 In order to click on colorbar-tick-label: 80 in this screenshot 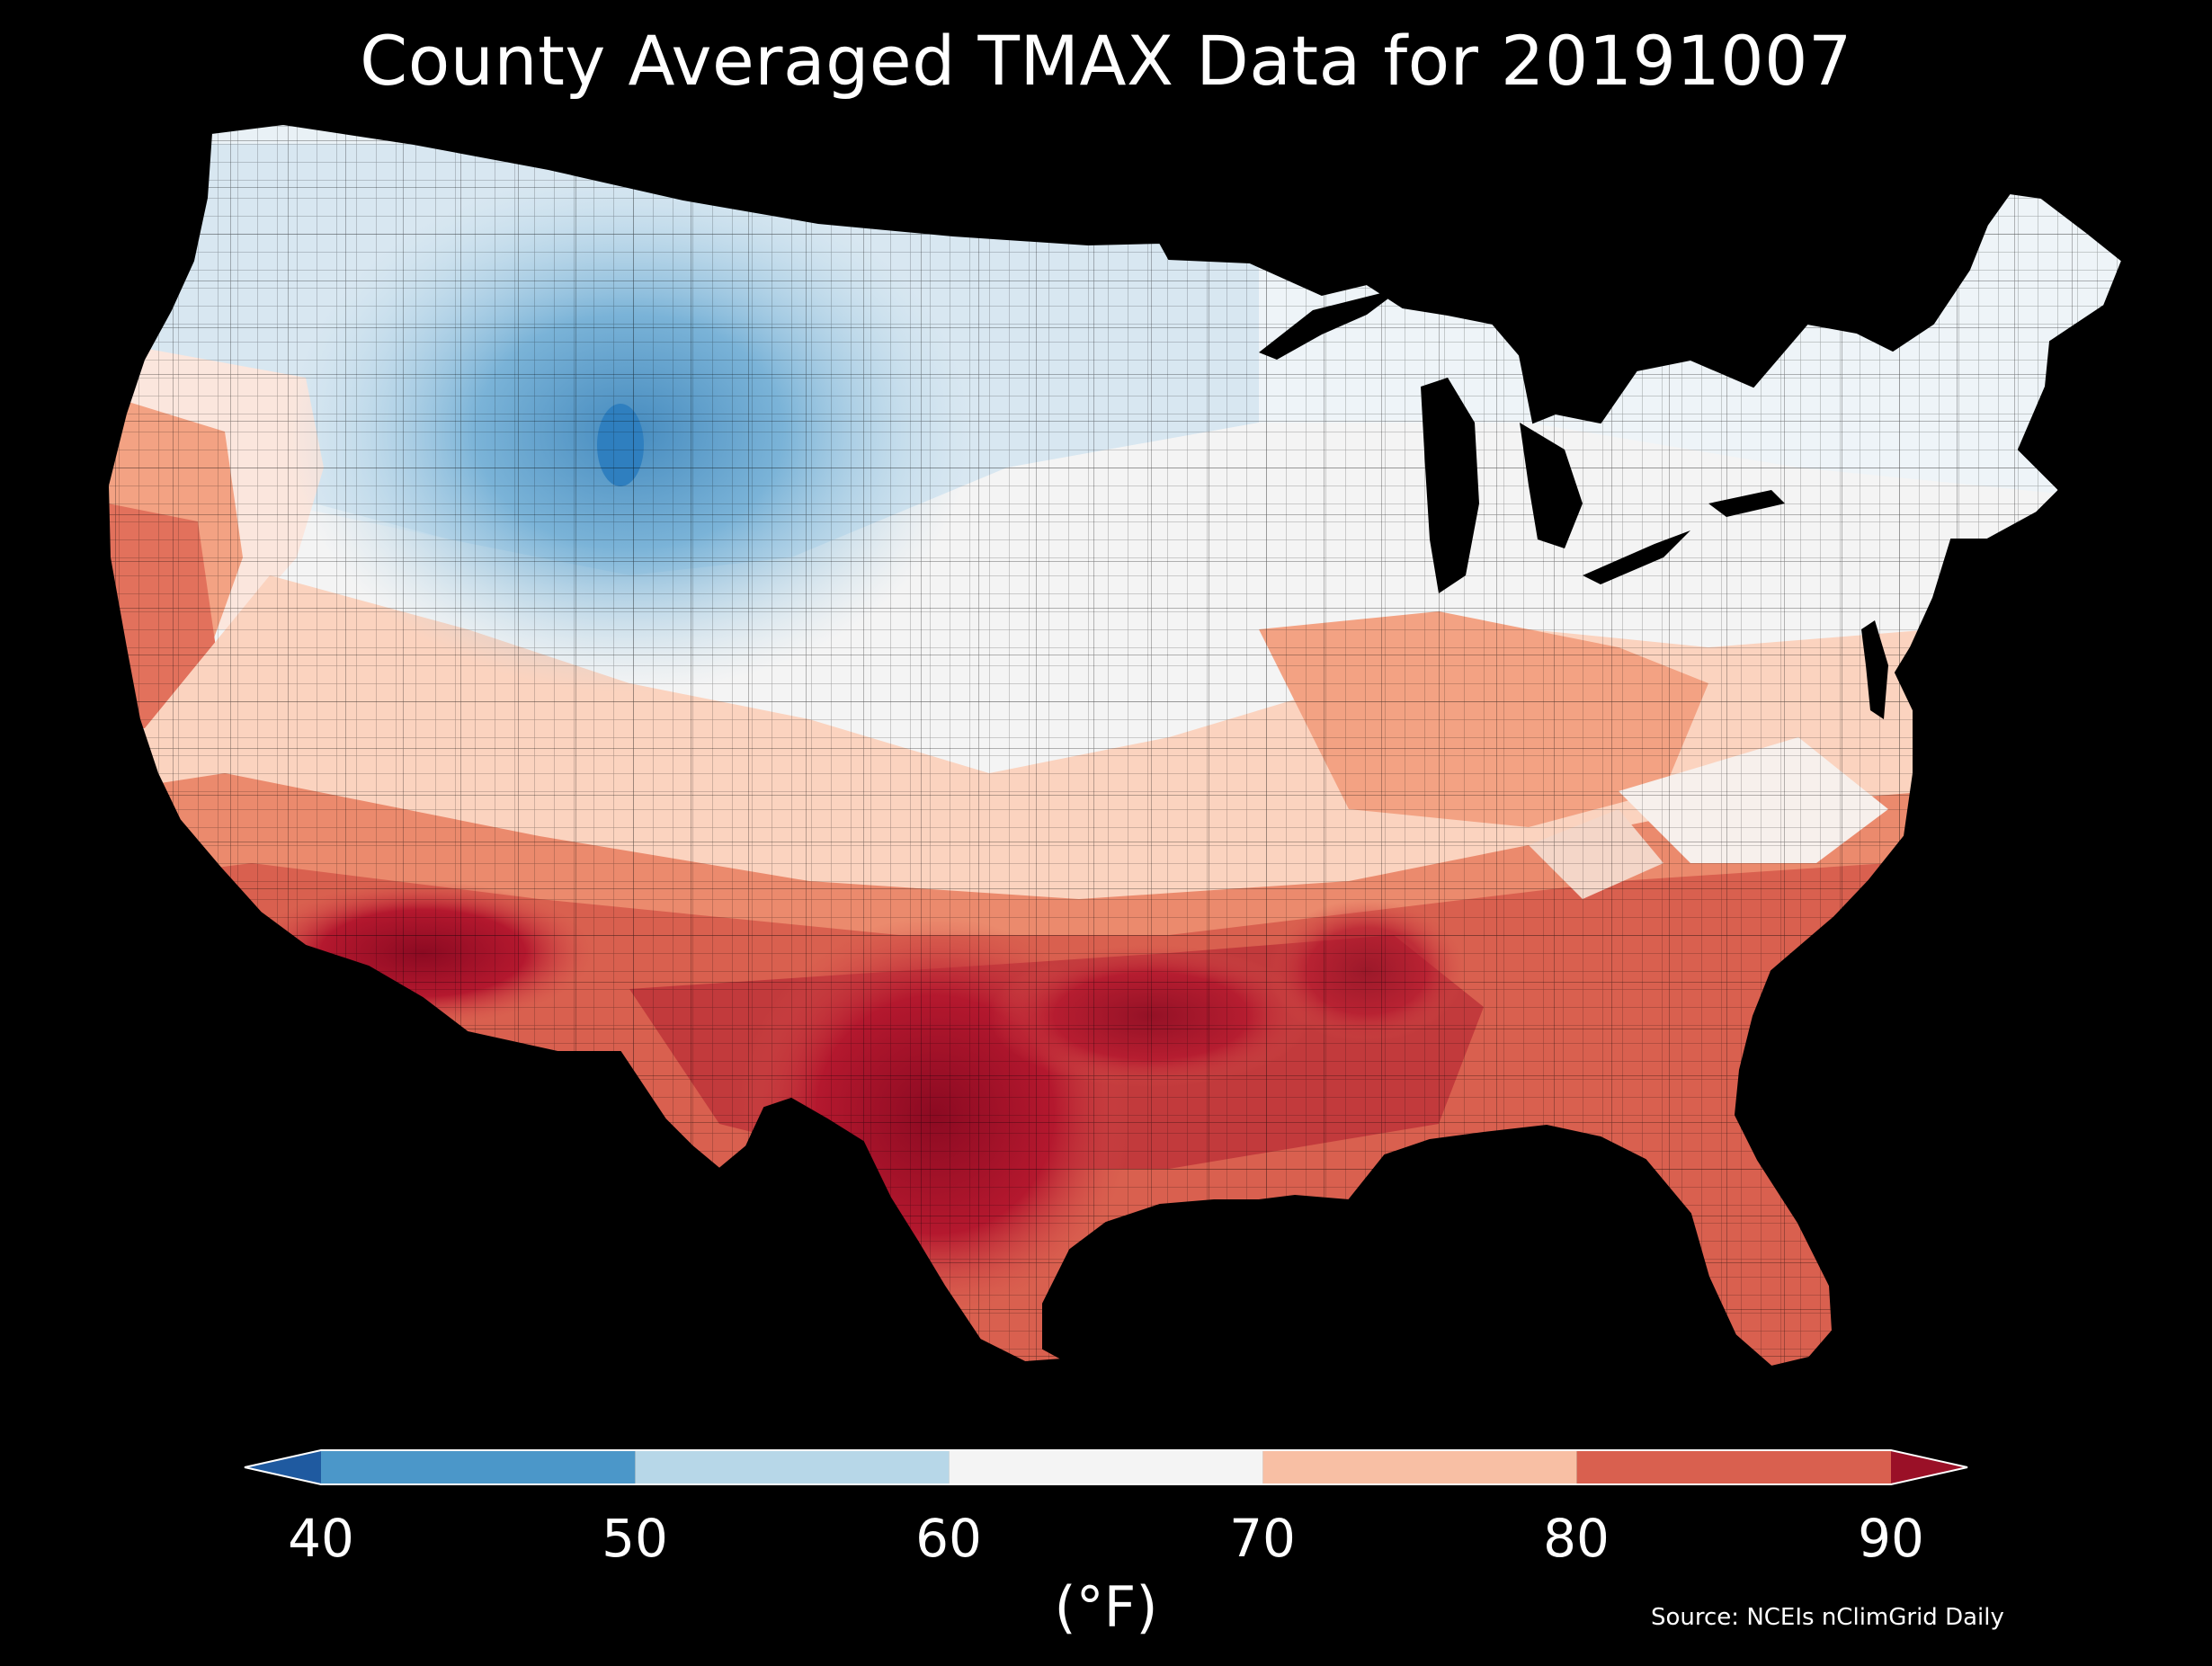, I will do `click(1576, 1538)`.